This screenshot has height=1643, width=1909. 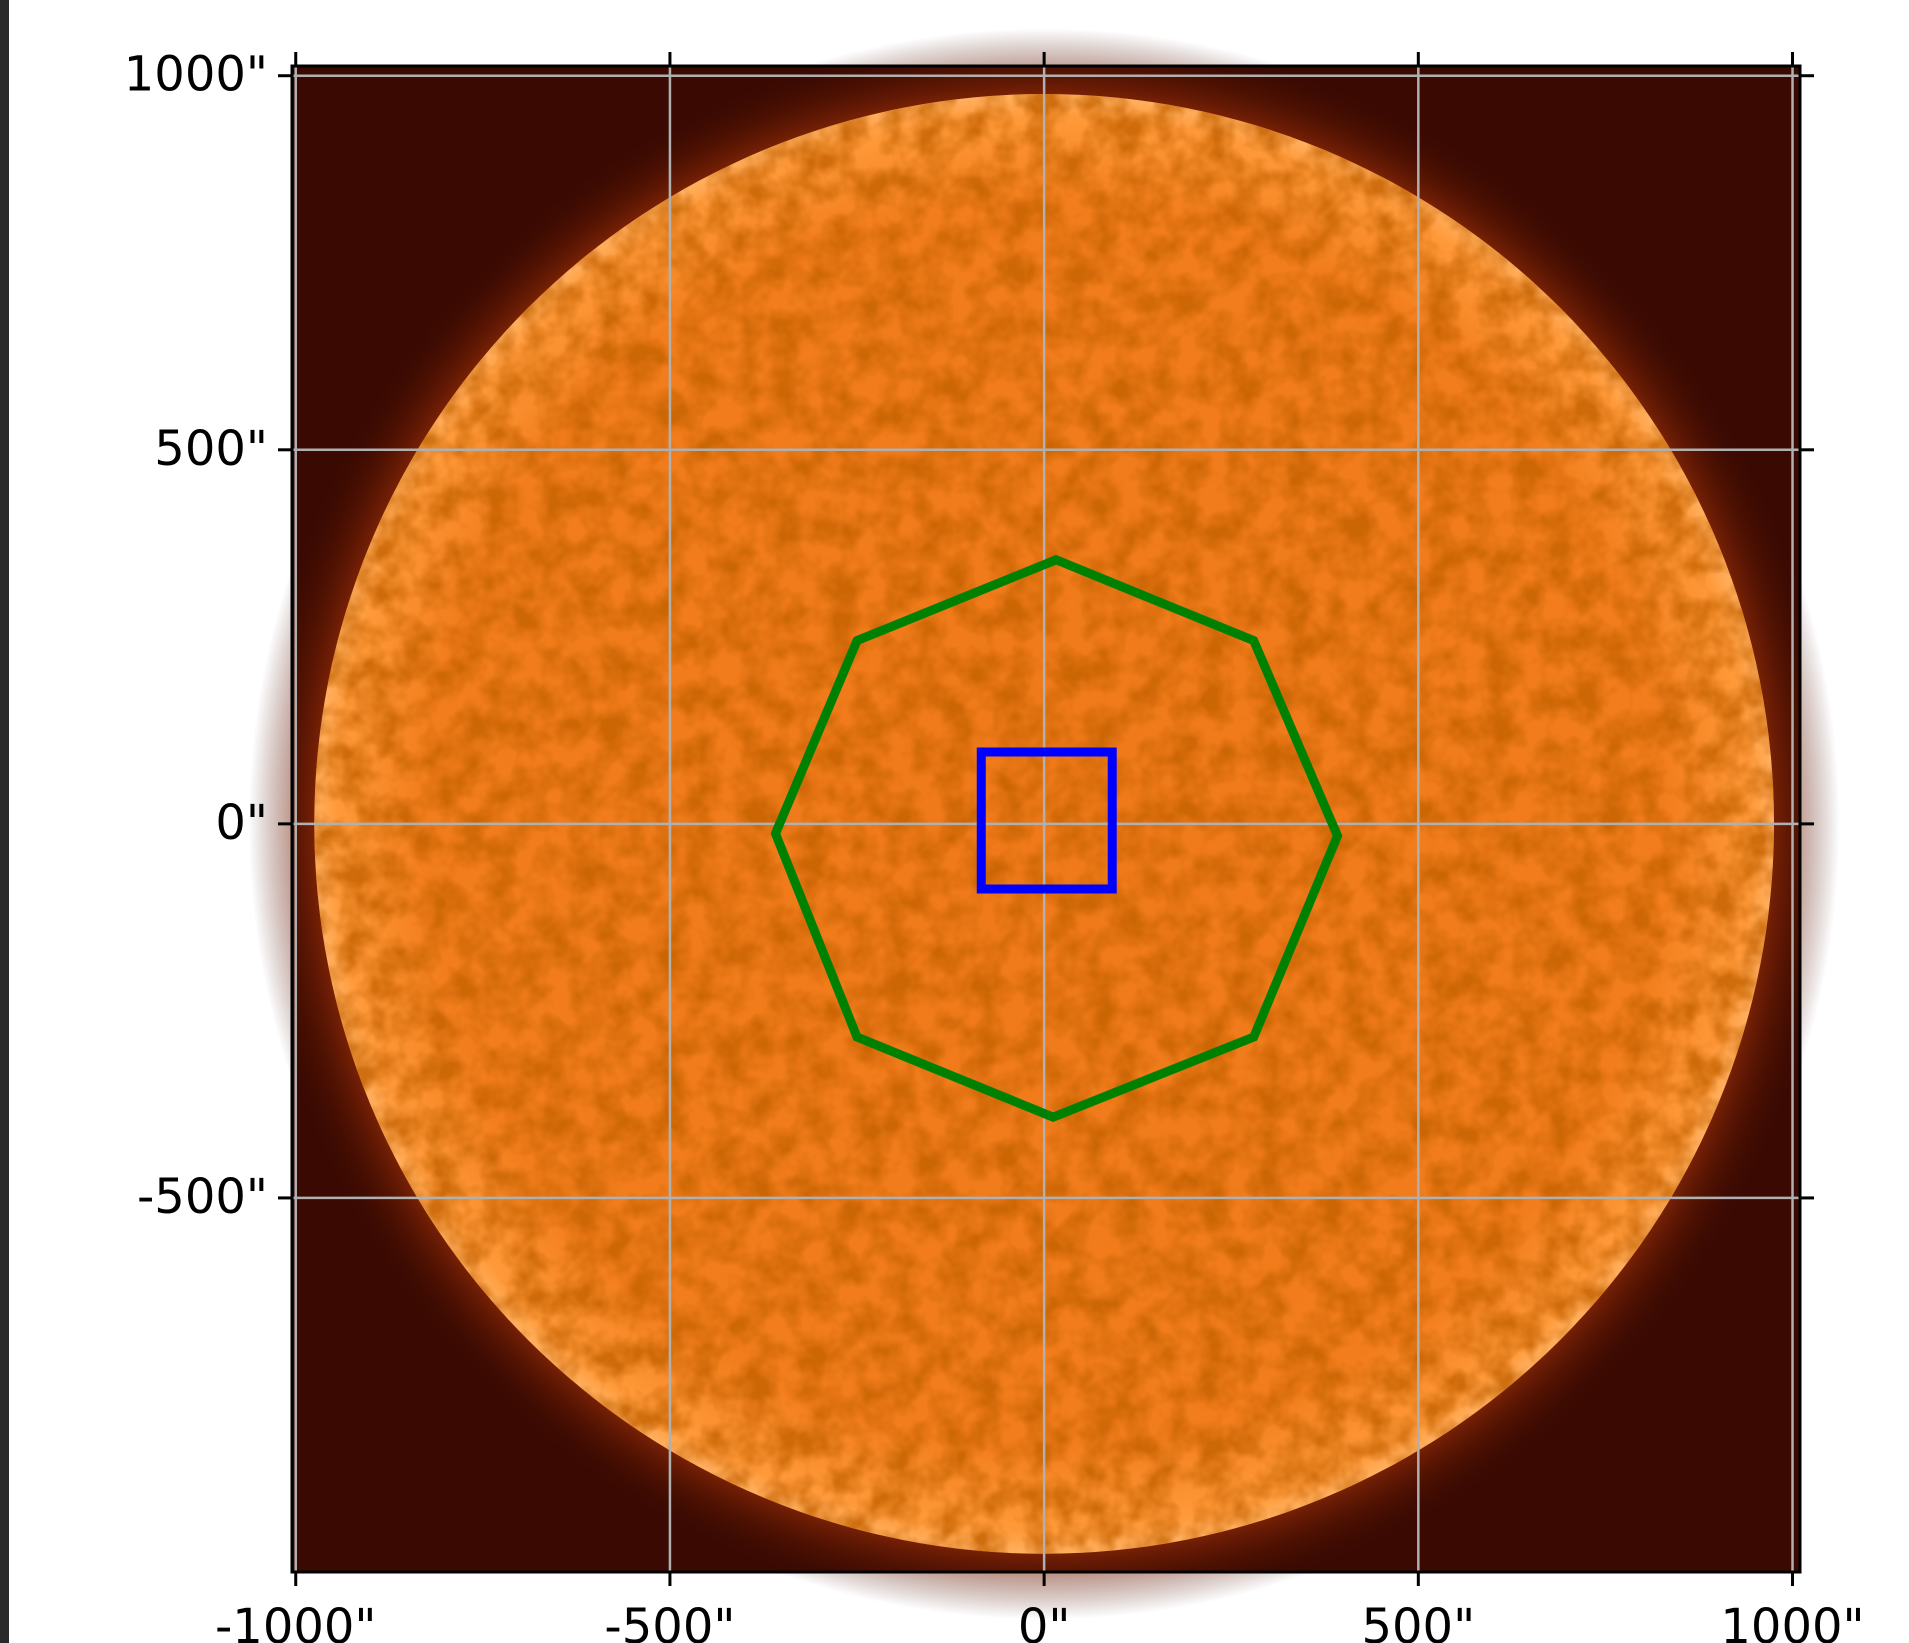 I want to click on y-tick-label: -500", so click(x=202, y=1197).